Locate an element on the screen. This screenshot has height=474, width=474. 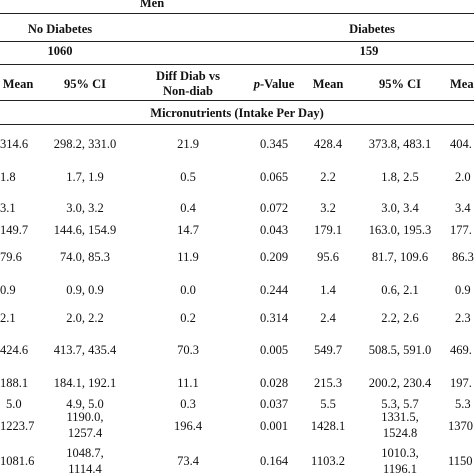
cell-dci-line2: 1524.8 is located at coordinates (400, 433).